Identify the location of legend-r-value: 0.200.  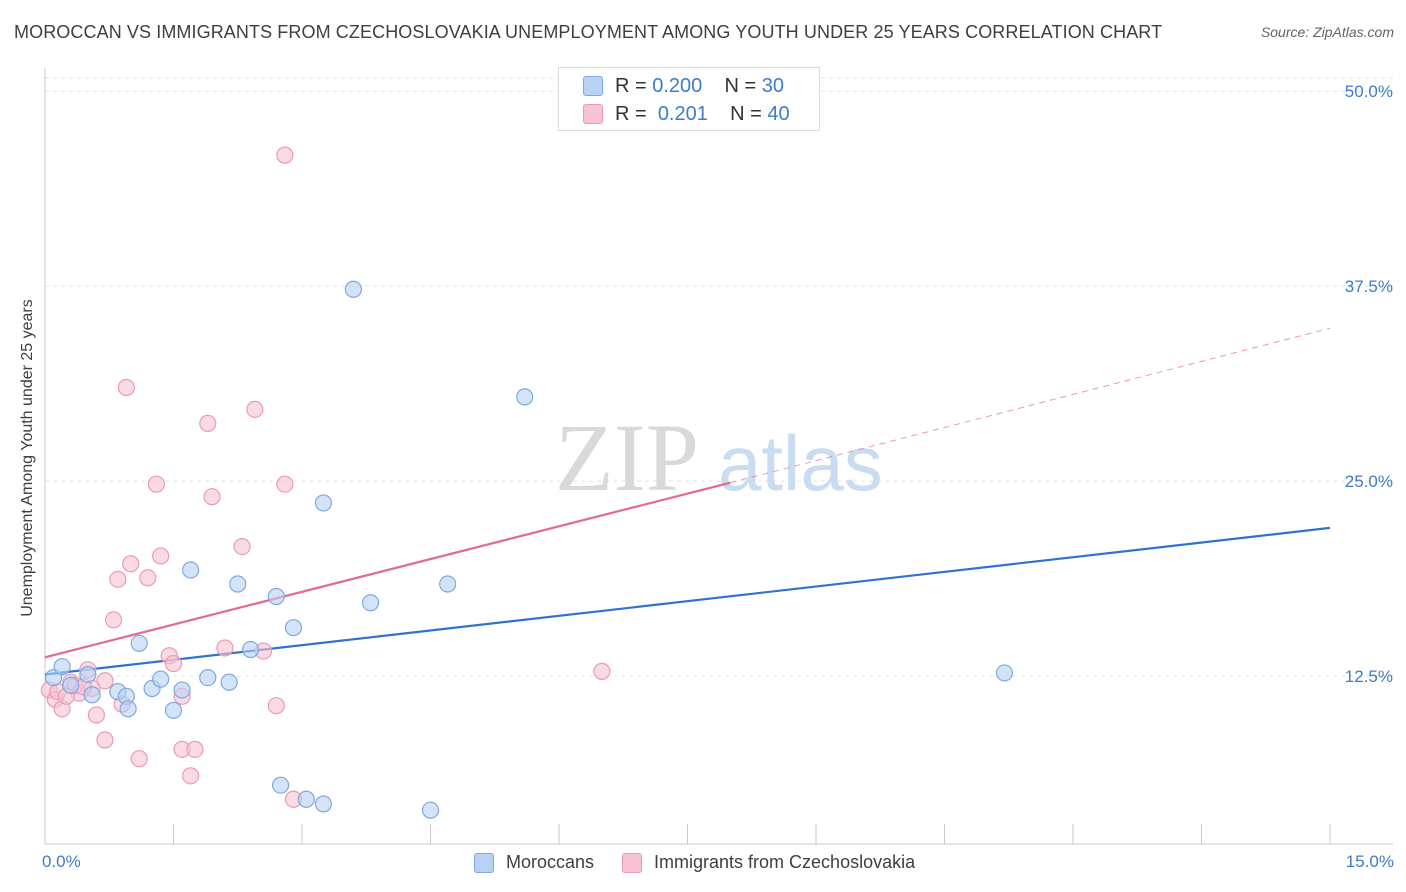
(677, 85).